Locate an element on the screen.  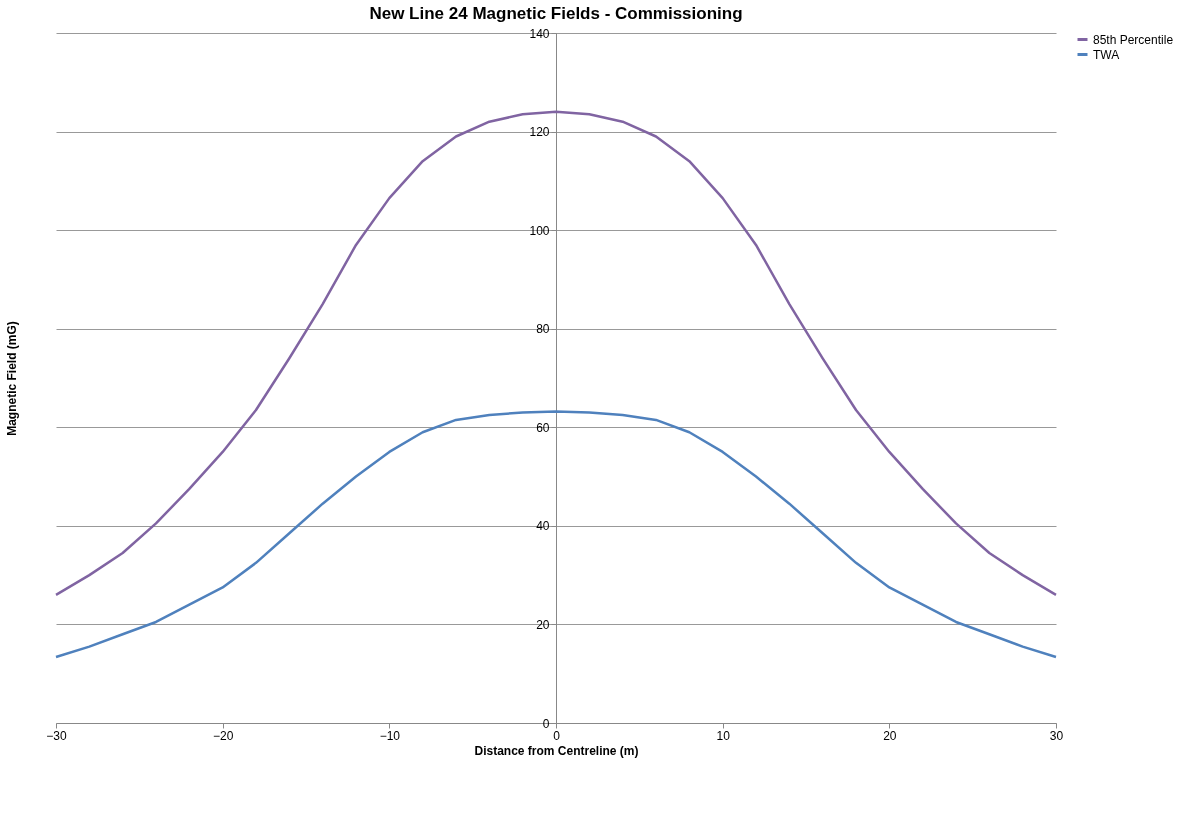
legend-label: TWA is located at coordinates (1106, 54).